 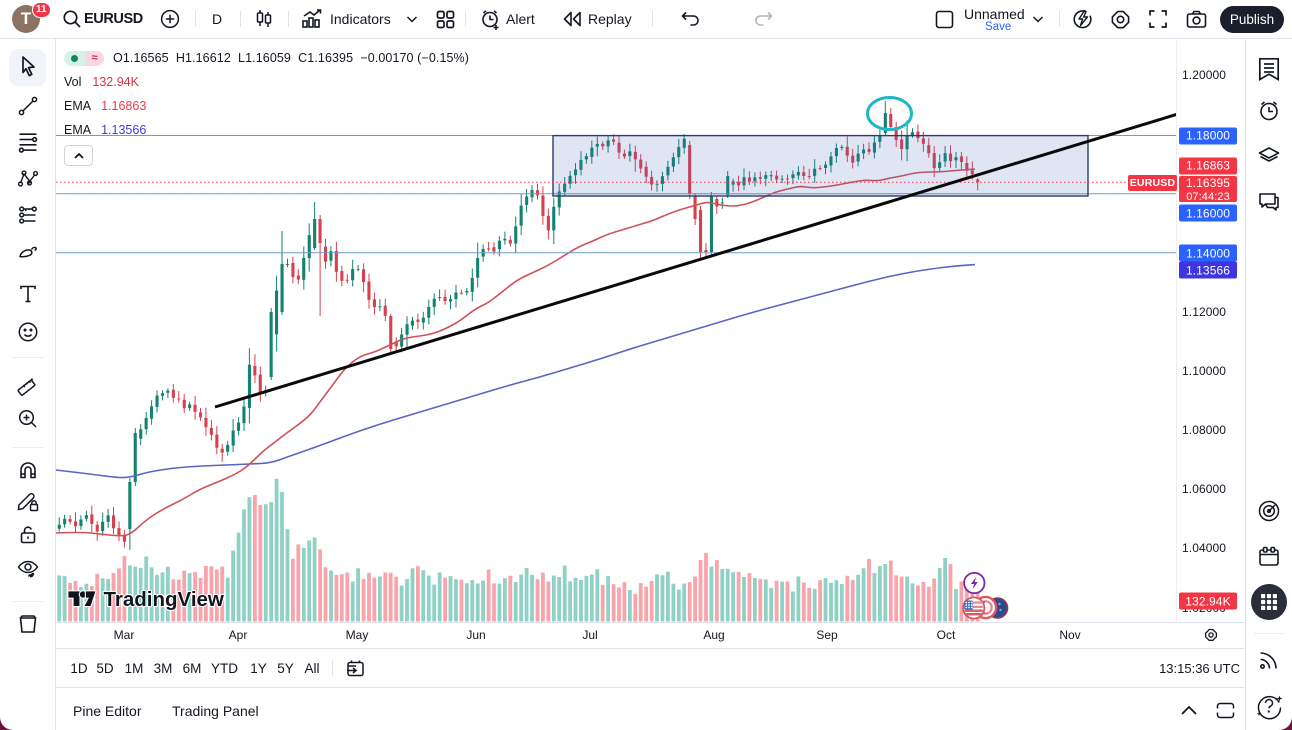 What do you see at coordinates (164, 599) in the screenshot?
I see `svg-text: TradingView` at bounding box center [164, 599].